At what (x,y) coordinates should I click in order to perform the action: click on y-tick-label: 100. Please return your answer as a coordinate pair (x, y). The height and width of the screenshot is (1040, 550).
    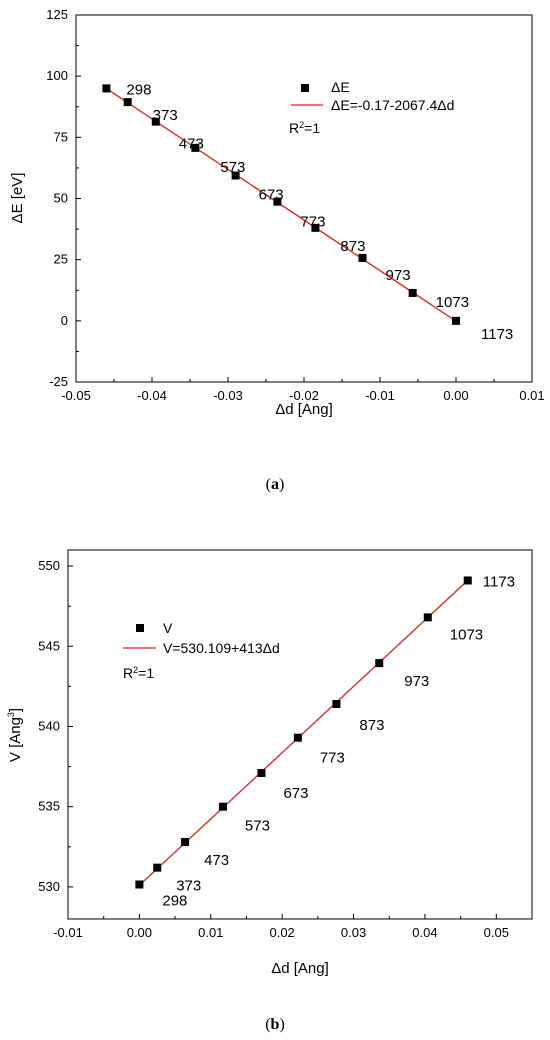
    Looking at the image, I should click on (57, 75).